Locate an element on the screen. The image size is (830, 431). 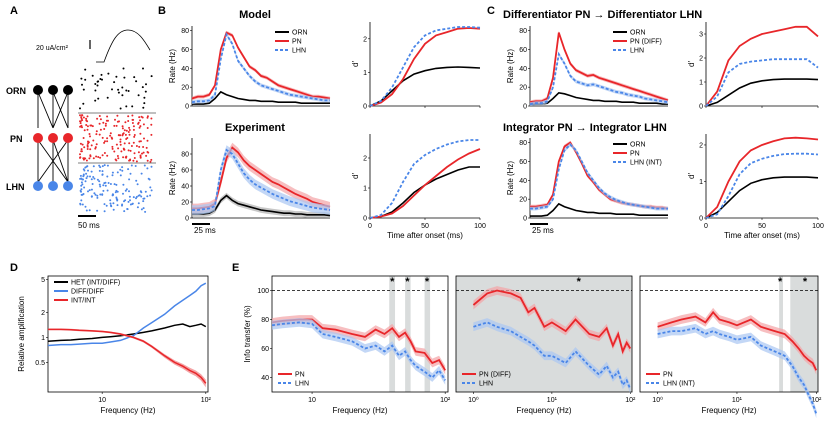
dprime-axis-label: d′ is located at coordinates (691, 176).